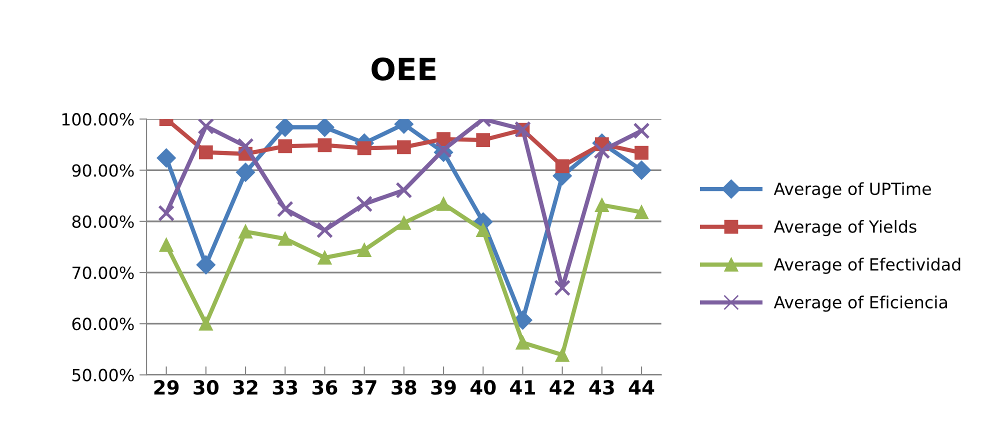 Image resolution: width=990 pixels, height=441 pixels. Describe the element at coordinates (103, 273) in the screenshot. I see `y-tick-label: 70.00%` at that location.